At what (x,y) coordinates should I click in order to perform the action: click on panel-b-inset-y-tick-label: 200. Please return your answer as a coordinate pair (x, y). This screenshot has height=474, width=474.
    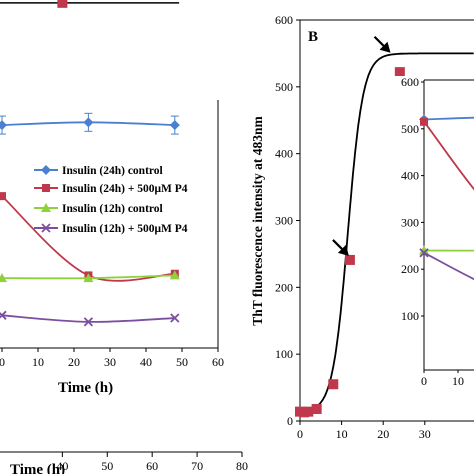
    Looking at the image, I should click on (410, 269).